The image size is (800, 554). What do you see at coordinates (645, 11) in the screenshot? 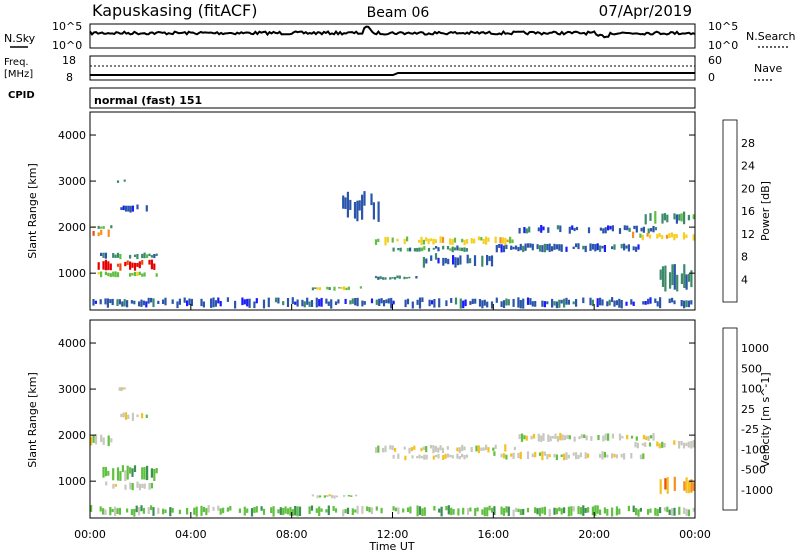
I see `date-title: 07/Apr/2019` at bounding box center [645, 11].